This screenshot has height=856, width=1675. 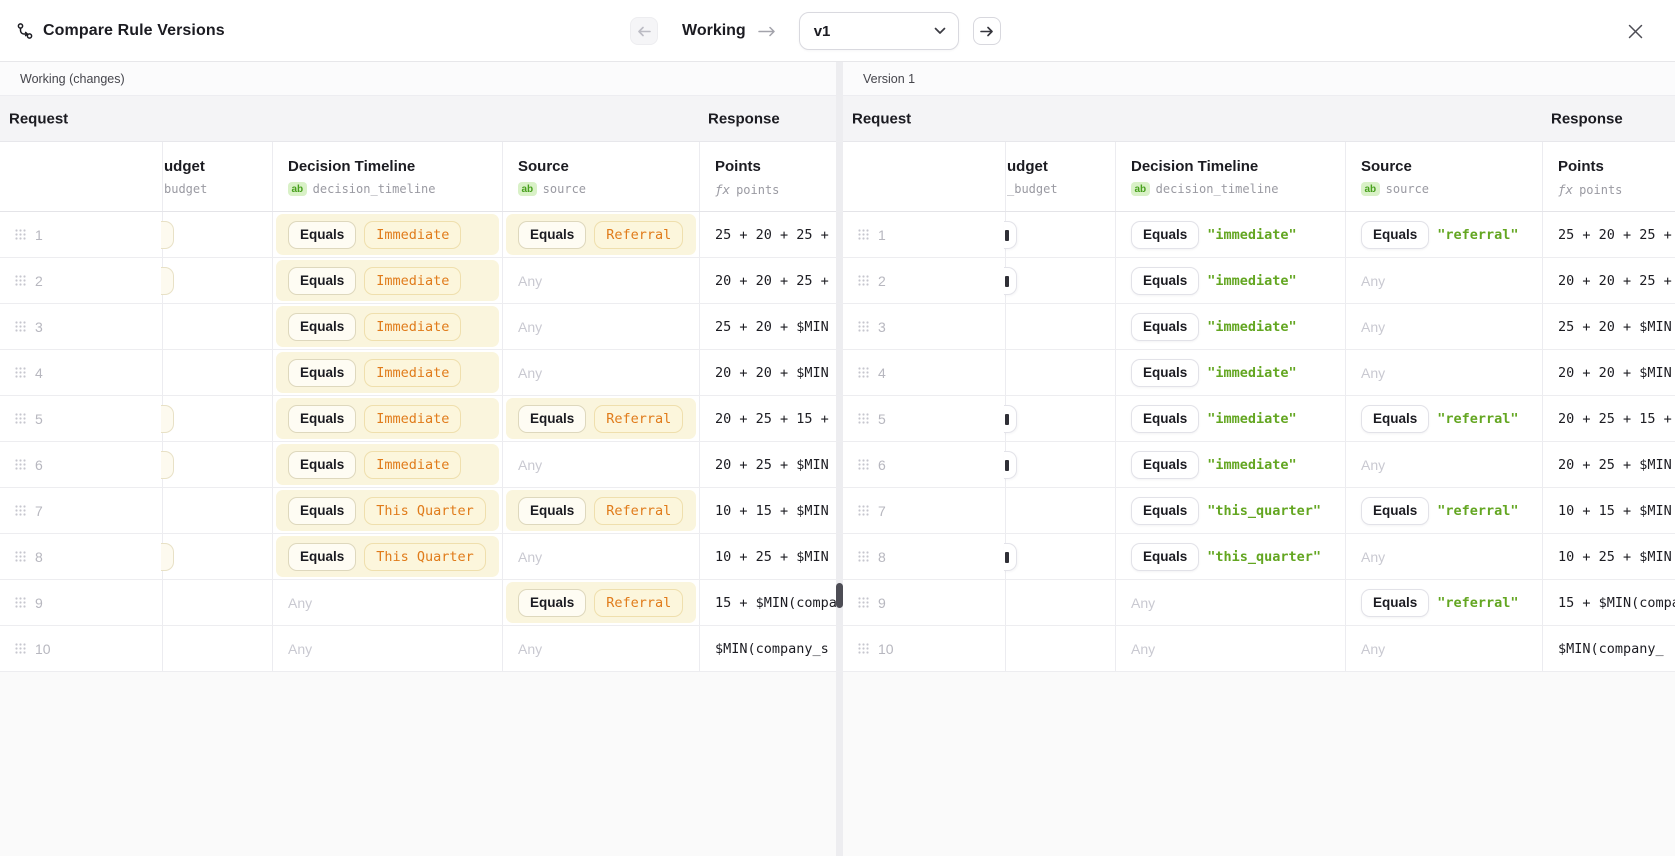 What do you see at coordinates (839, 595) in the screenshot?
I see `splitter-drag-handle` at bounding box center [839, 595].